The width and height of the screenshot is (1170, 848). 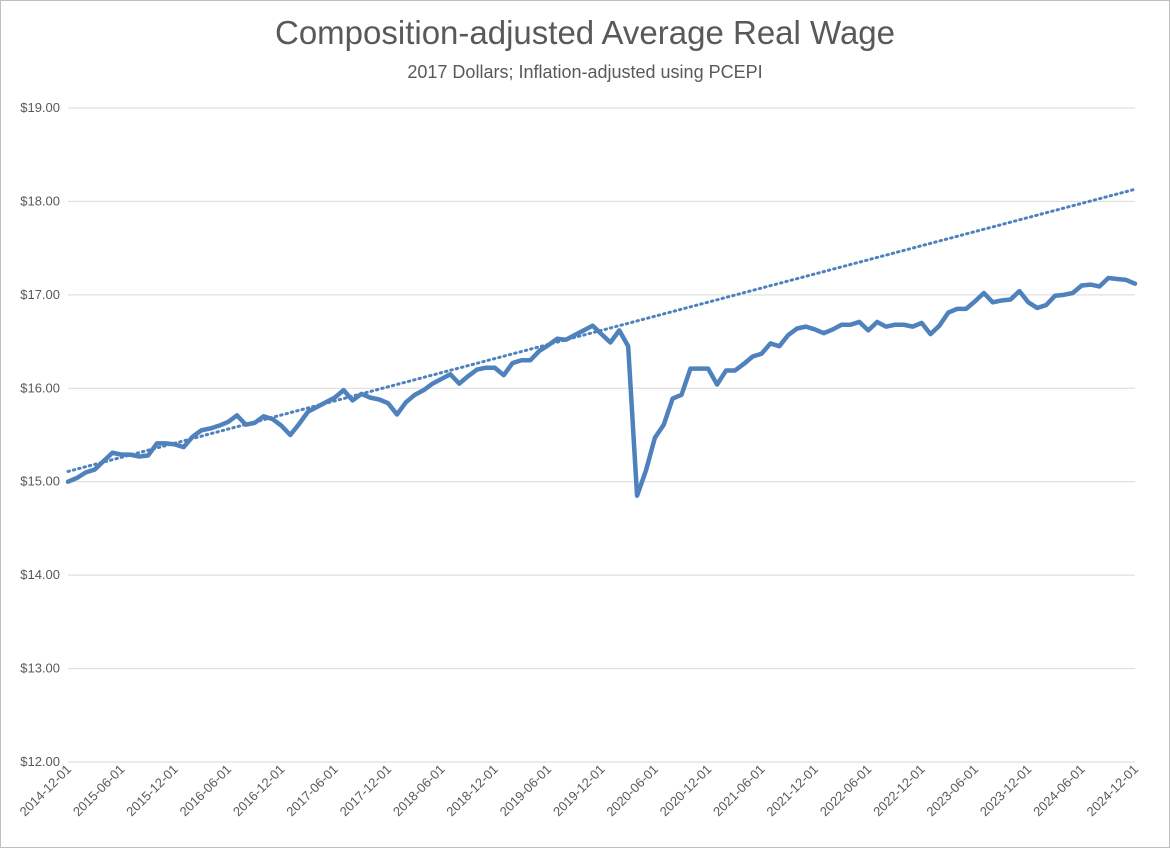 What do you see at coordinates (952, 791) in the screenshot?
I see `x-tick-label: 2023-06-01` at bounding box center [952, 791].